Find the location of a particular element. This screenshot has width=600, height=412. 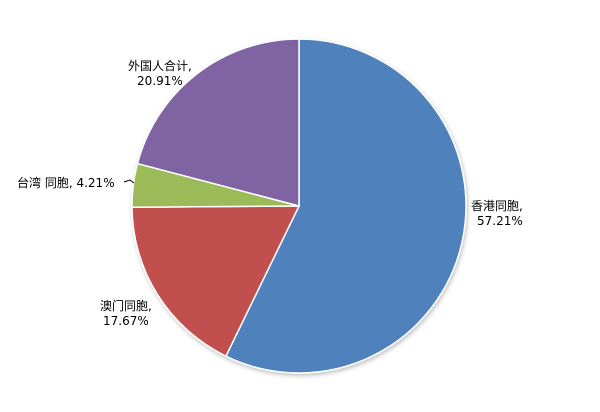

label-foreign-name: 外国人合计, is located at coordinates (160, 66).